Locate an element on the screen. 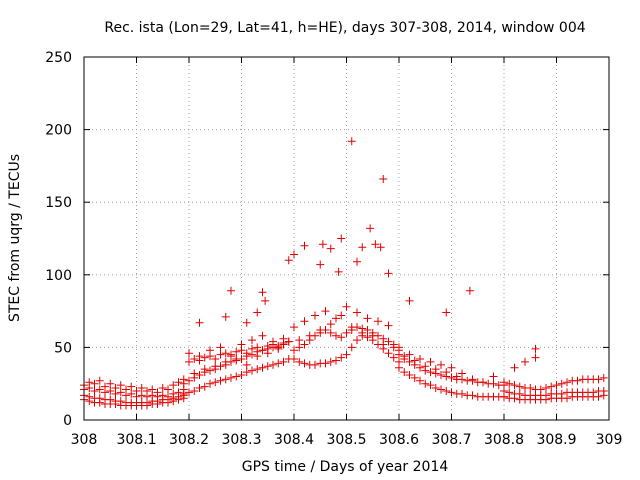  y-tick-label: 250 is located at coordinates (58, 58).